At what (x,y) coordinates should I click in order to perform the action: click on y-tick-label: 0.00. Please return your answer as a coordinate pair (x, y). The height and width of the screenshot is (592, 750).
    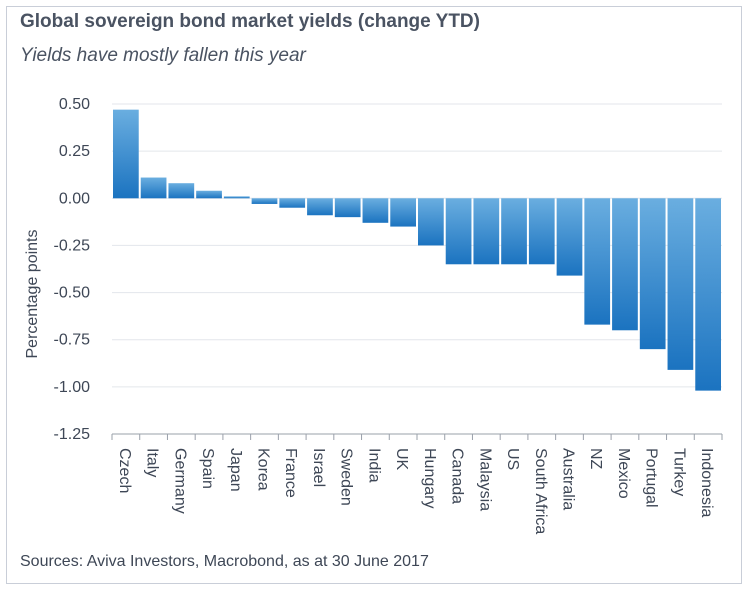
    Looking at the image, I should click on (74, 198).